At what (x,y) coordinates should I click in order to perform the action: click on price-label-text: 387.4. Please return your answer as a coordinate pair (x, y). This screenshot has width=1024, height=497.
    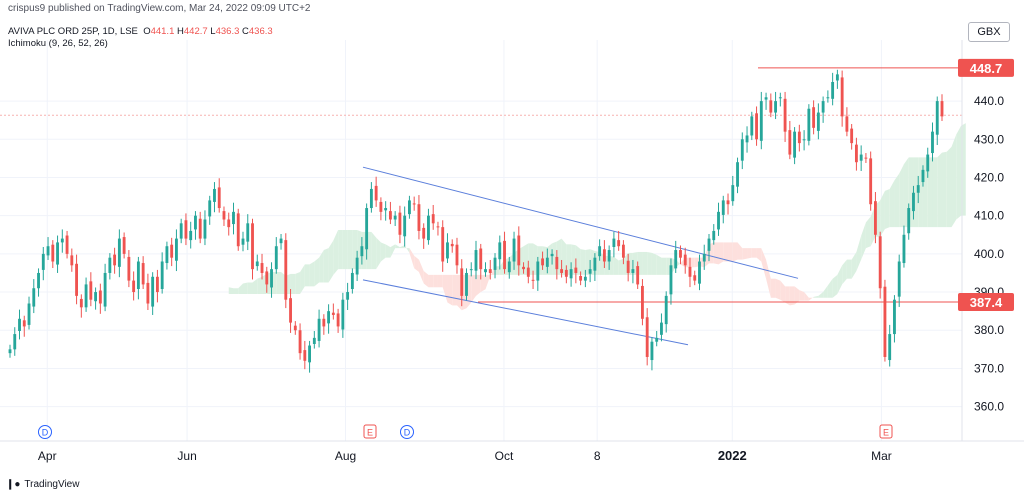
    Looking at the image, I should click on (986, 302).